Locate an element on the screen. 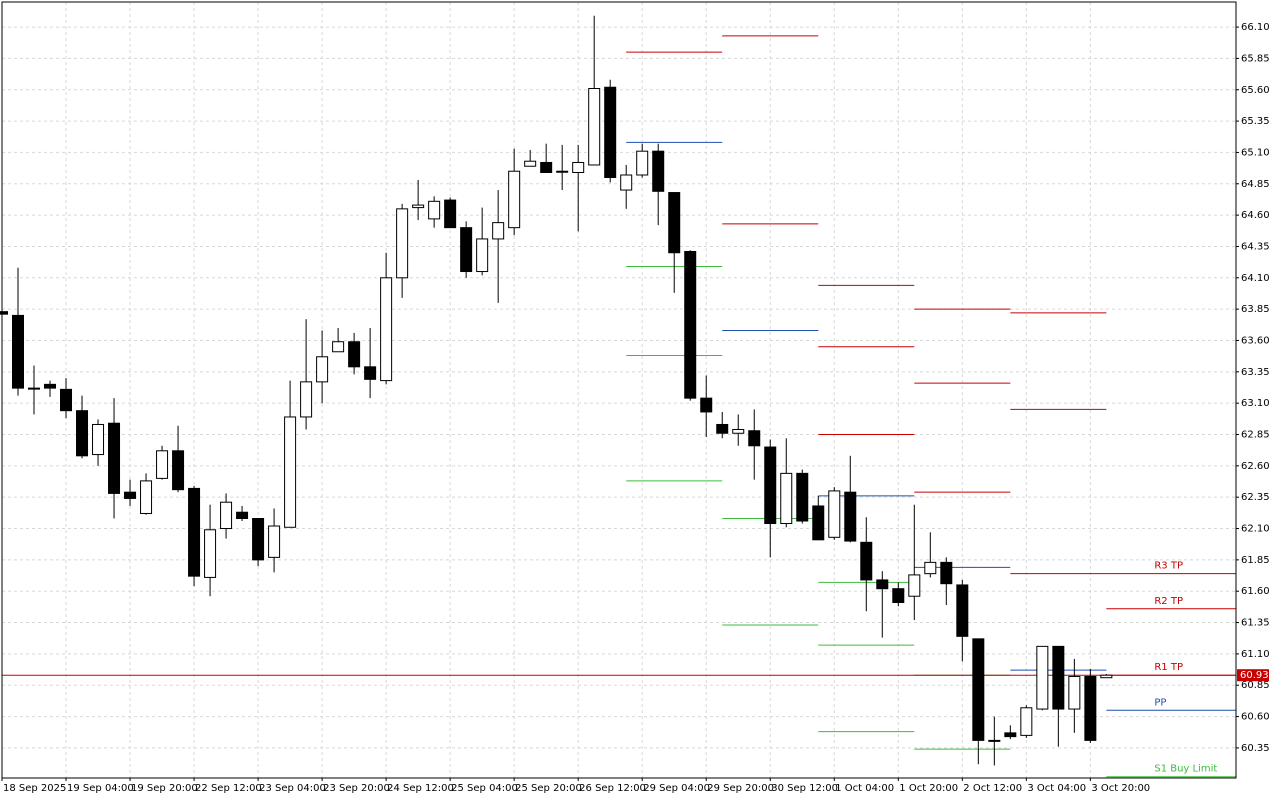  x-tick-label: 29 Sep 20:00 is located at coordinates (740, 788).